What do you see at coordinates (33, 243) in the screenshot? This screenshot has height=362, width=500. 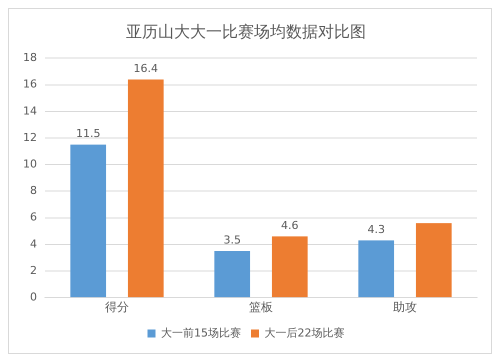 I see `y-tick-label: 4` at bounding box center [33, 243].